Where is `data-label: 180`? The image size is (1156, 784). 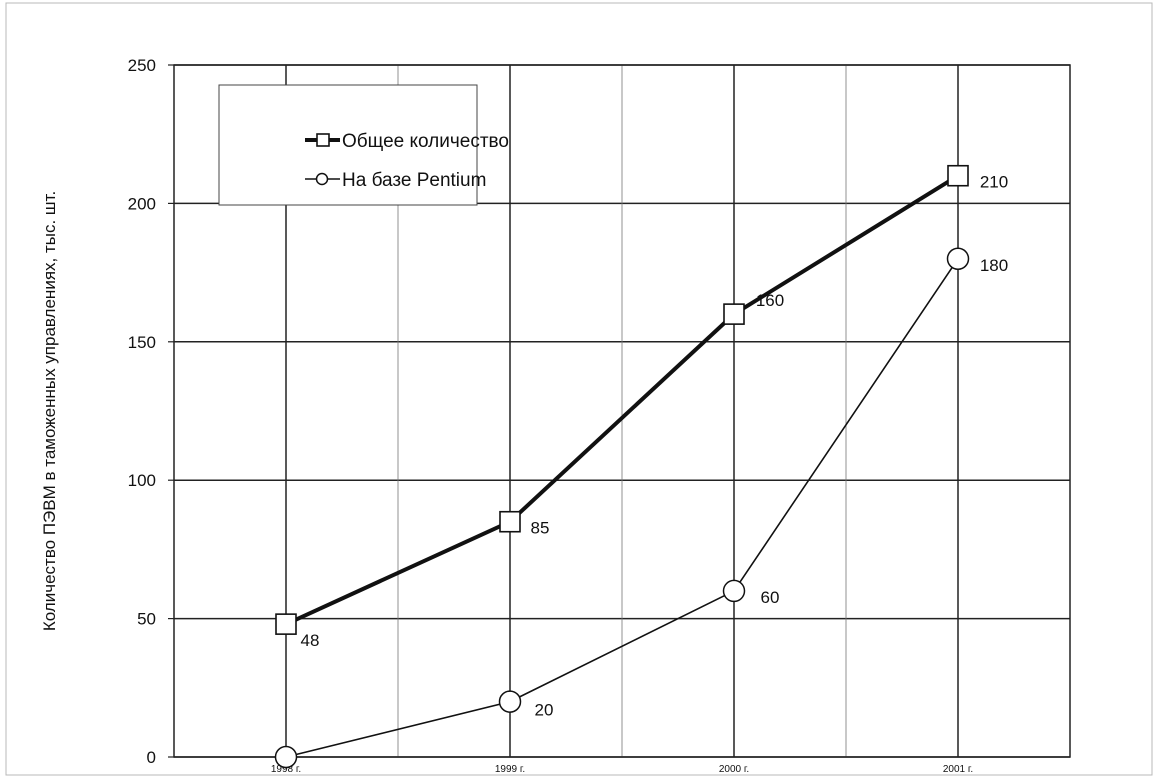 data-label: 180 is located at coordinates (994, 265).